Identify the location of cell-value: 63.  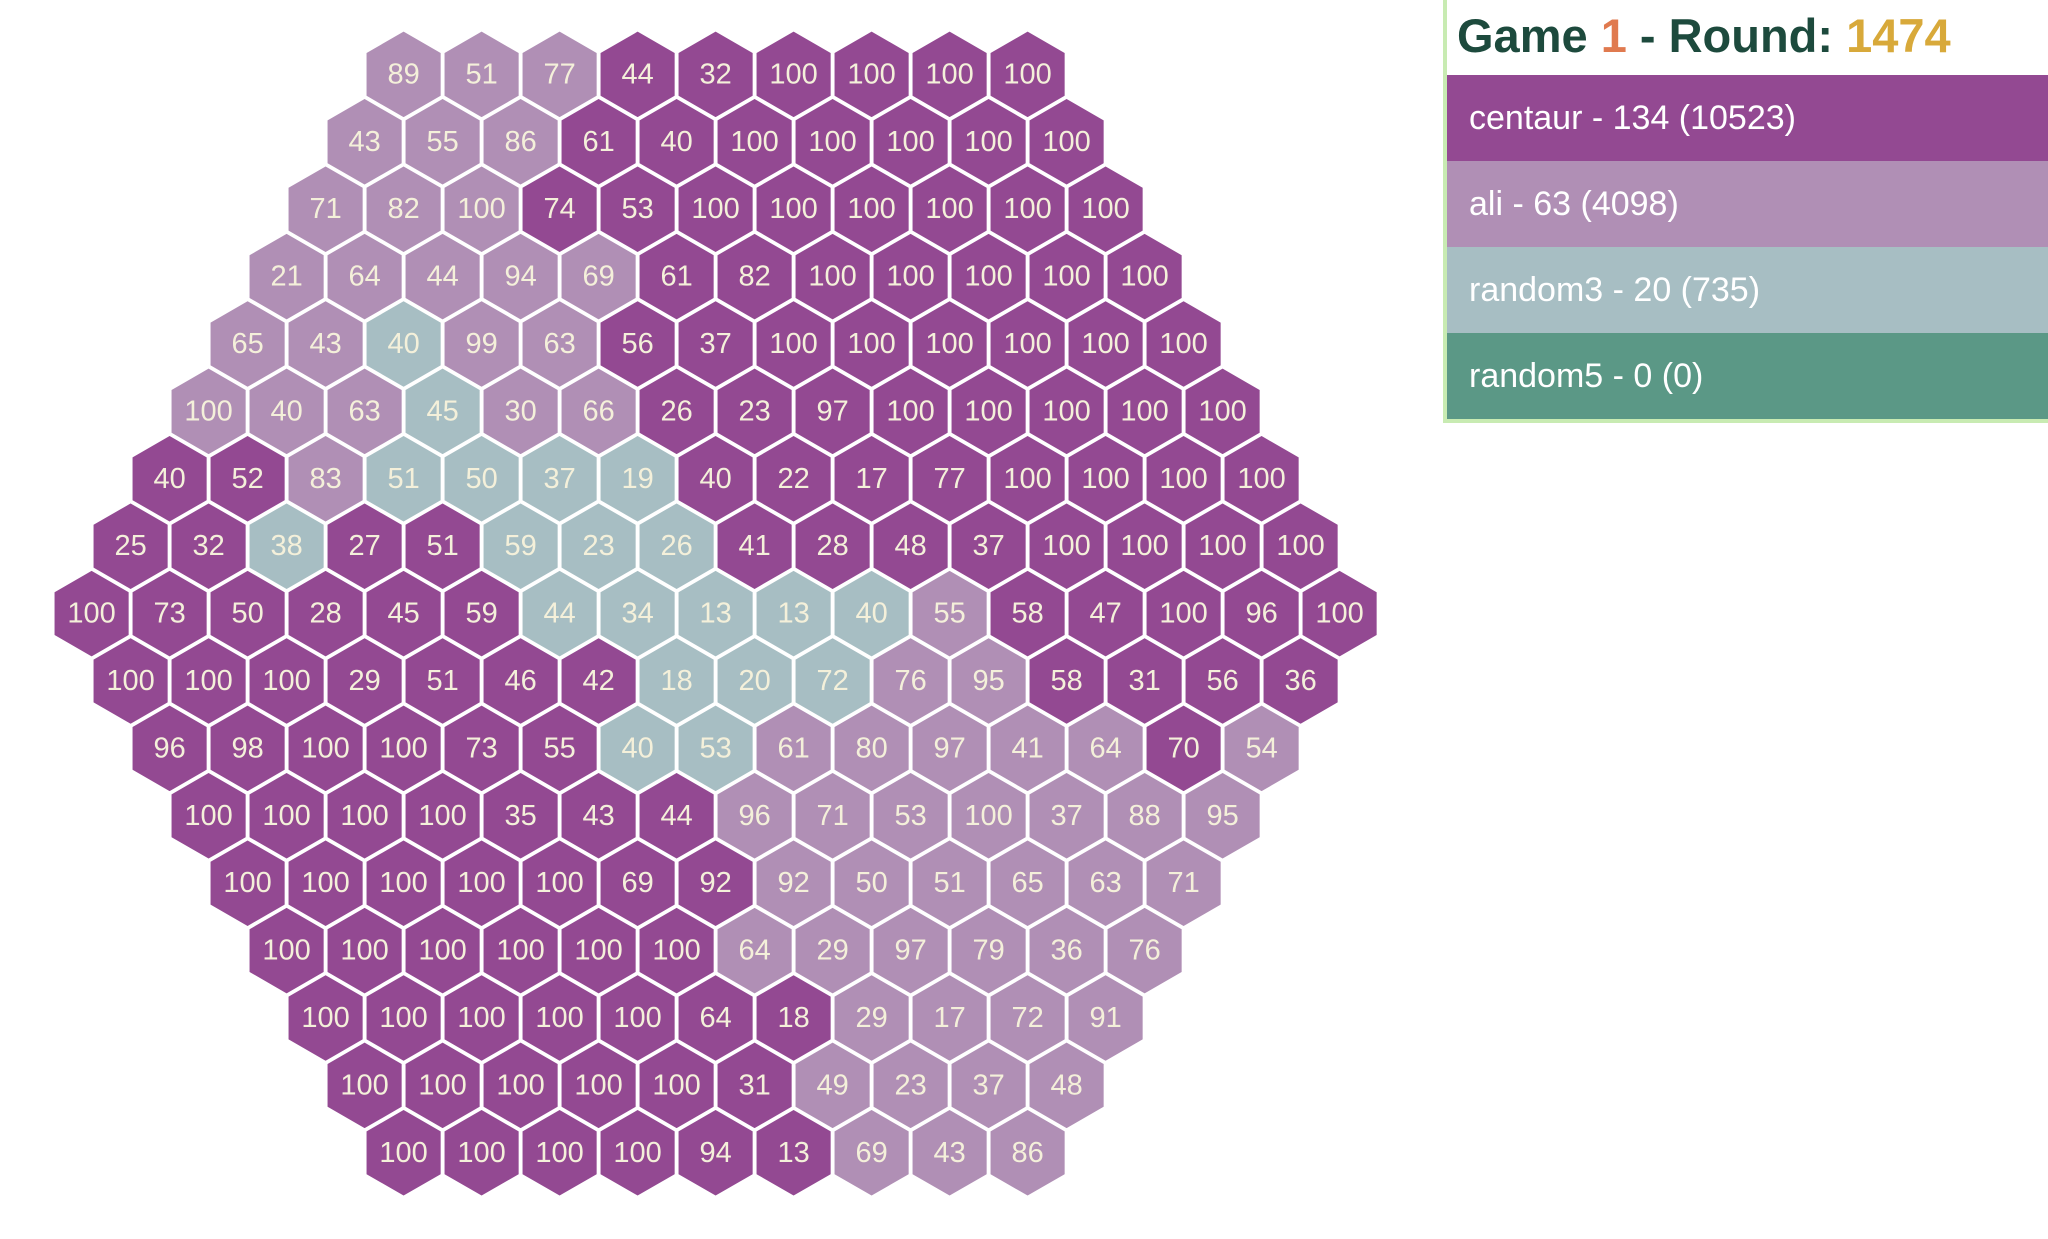
(559, 344).